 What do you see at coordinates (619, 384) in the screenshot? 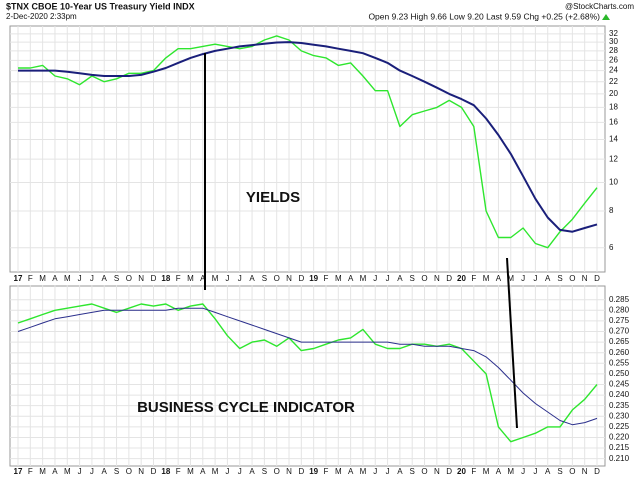
I see `y-tick-label: 0.245` at bounding box center [619, 384].